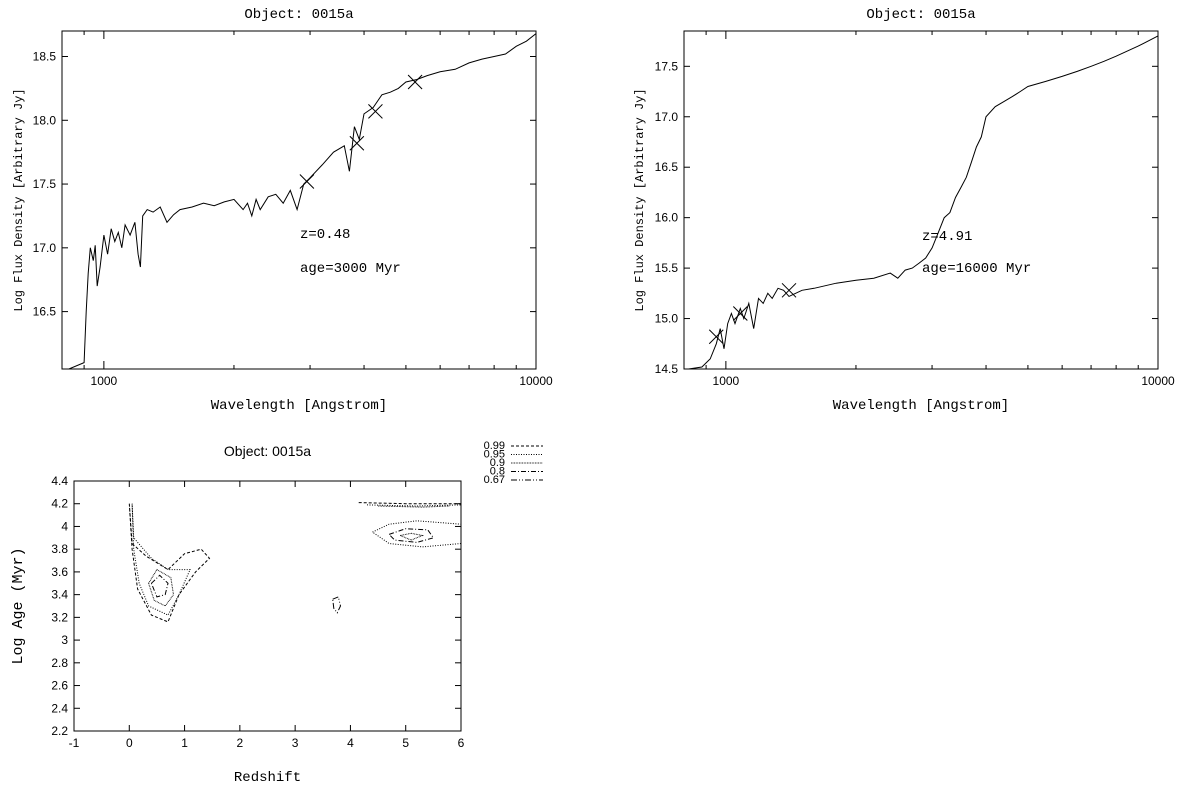 This screenshot has height=789, width=1185. What do you see at coordinates (45, 120) in the screenshot?
I see `y-tick-label: 18.0` at bounding box center [45, 120].